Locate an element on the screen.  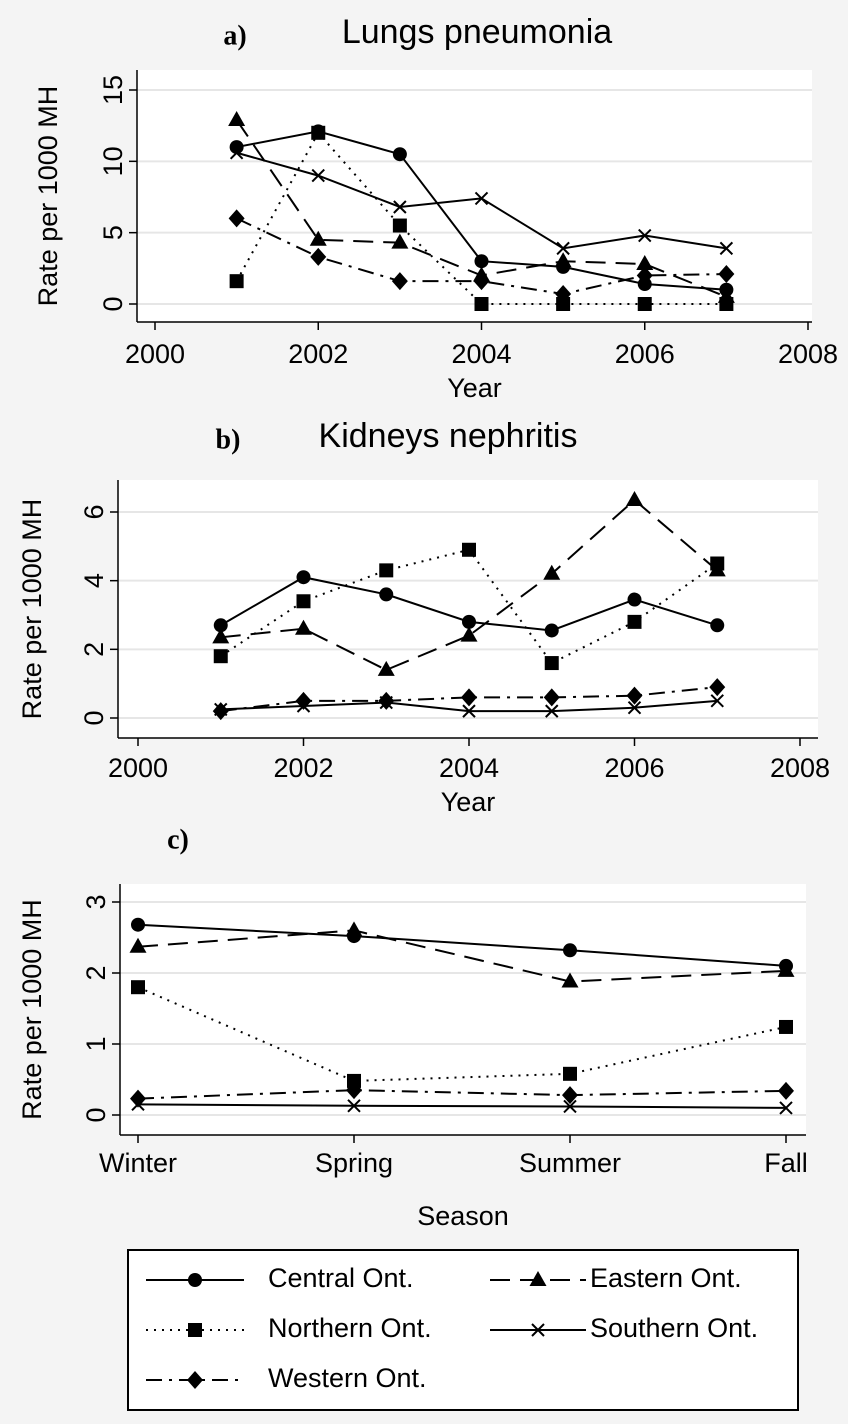
panel-label: c) is located at coordinates (178, 839).